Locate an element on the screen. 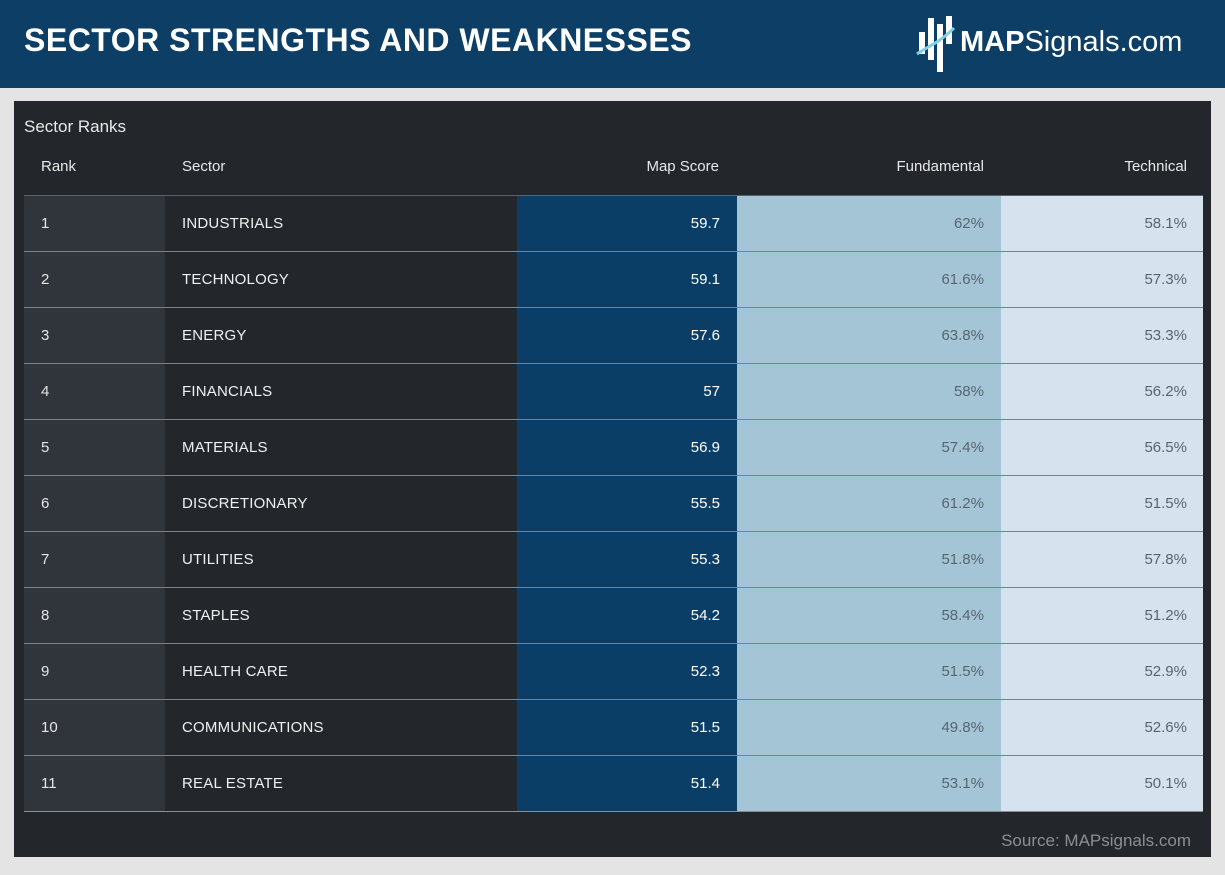 The width and height of the screenshot is (1225, 875). cell-rank: 1 is located at coordinates (94, 223).